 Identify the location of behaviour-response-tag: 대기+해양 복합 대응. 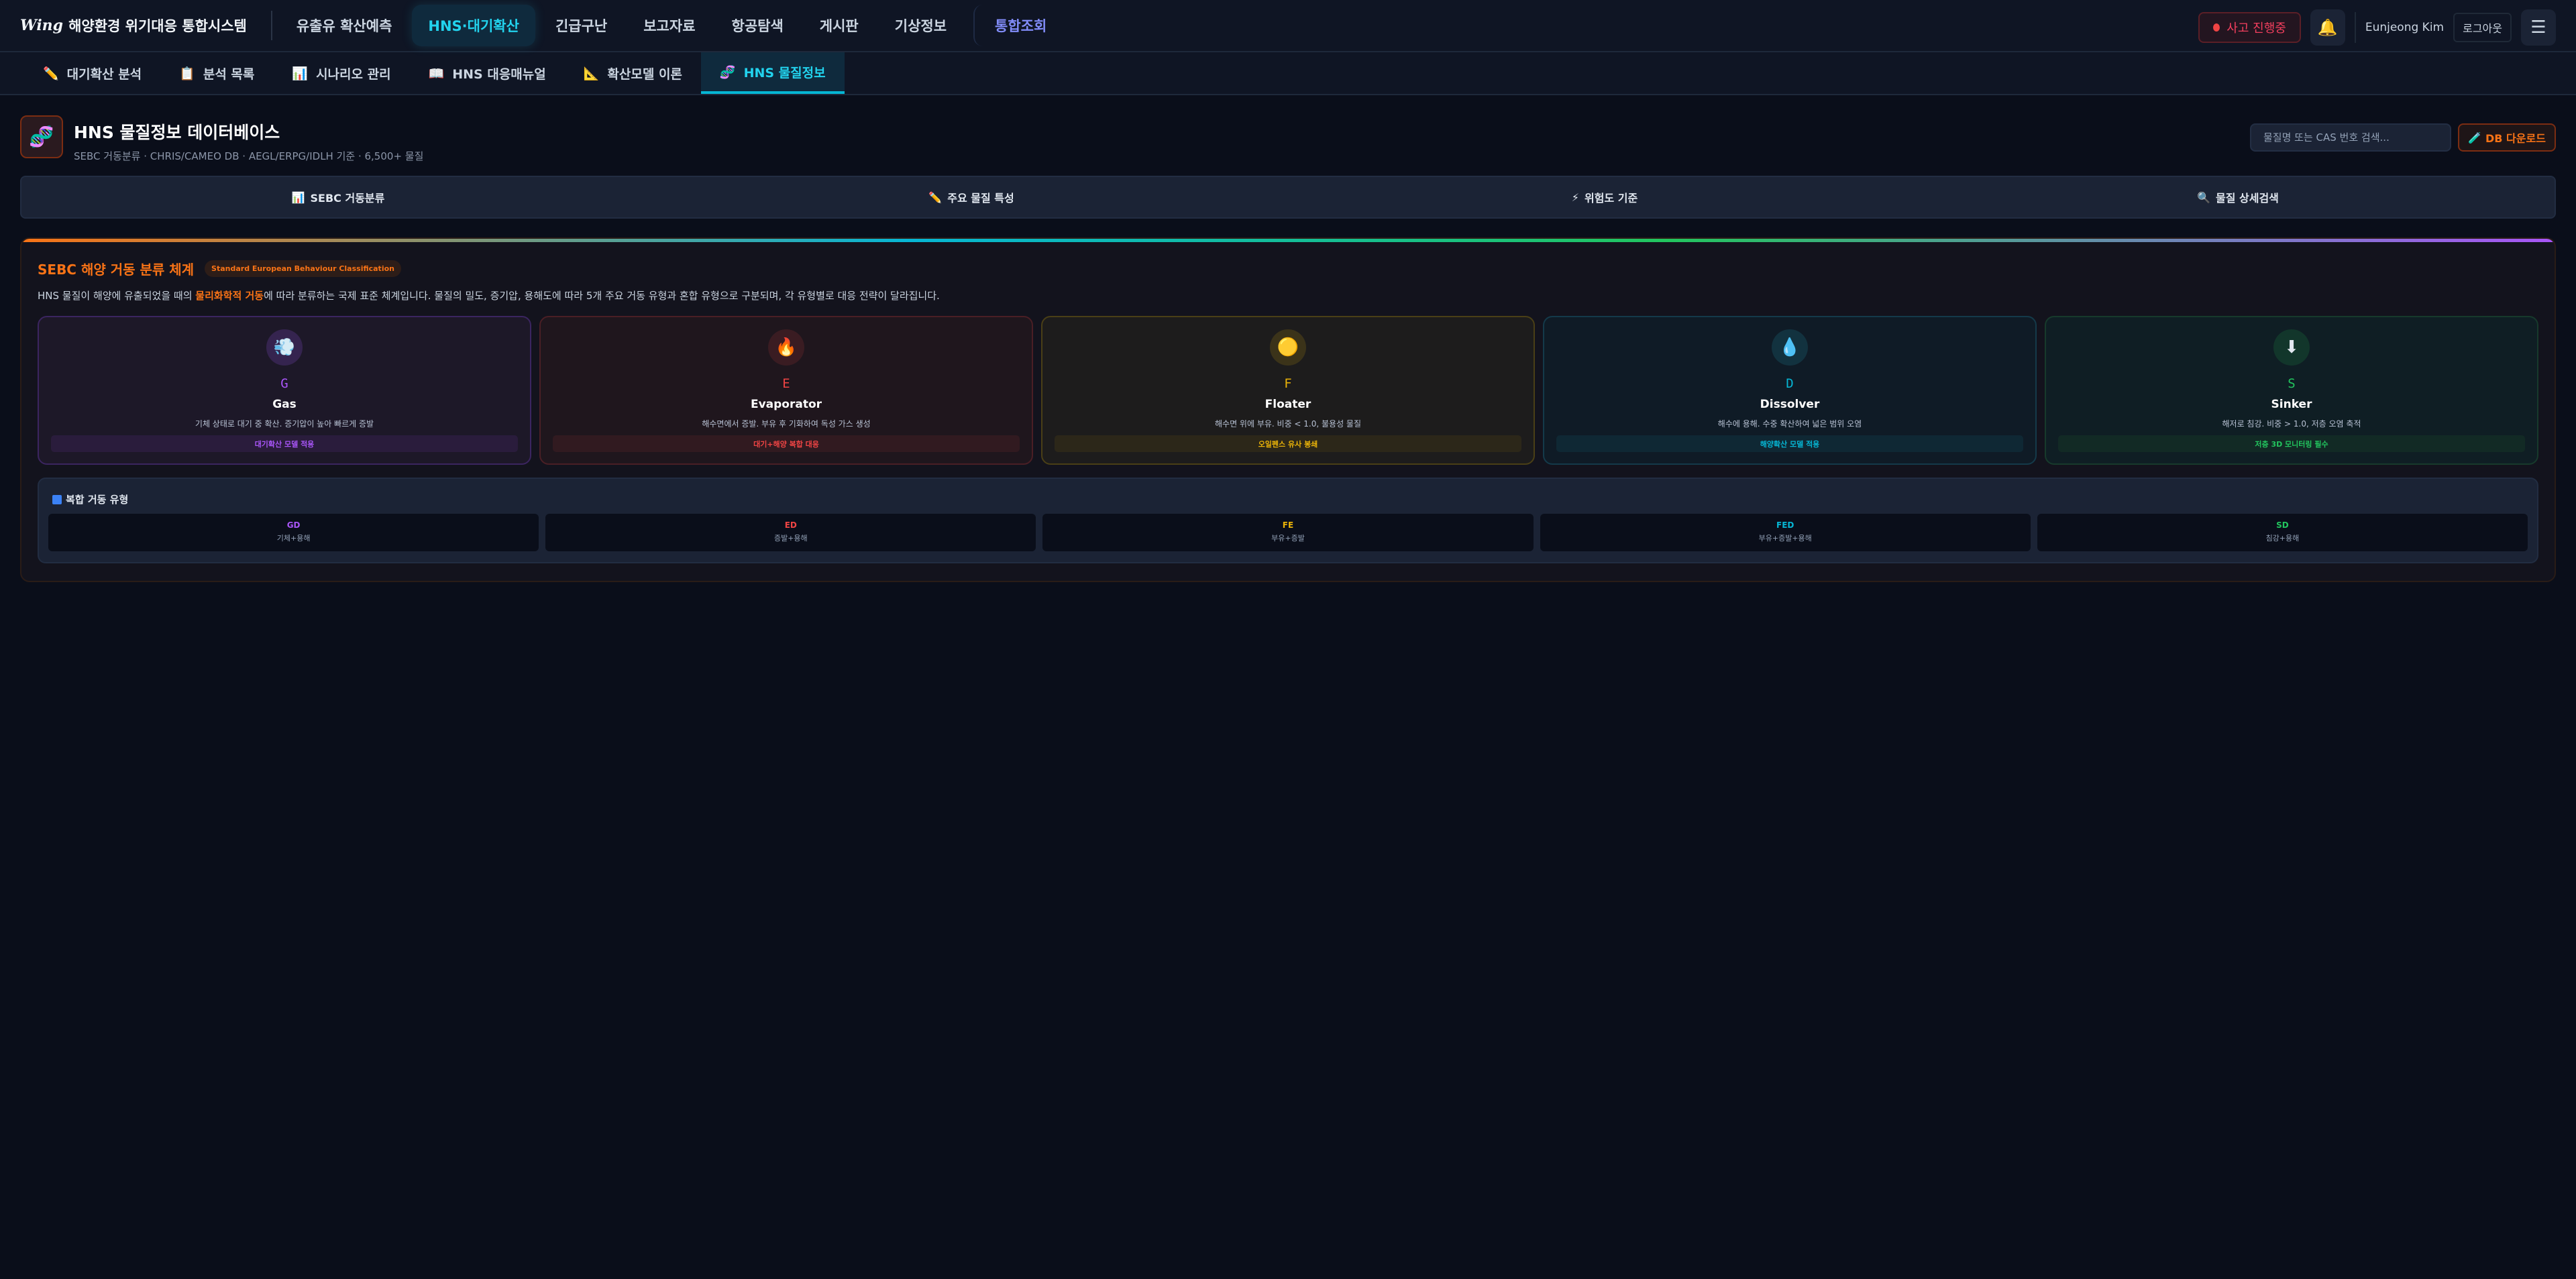
(786, 443).